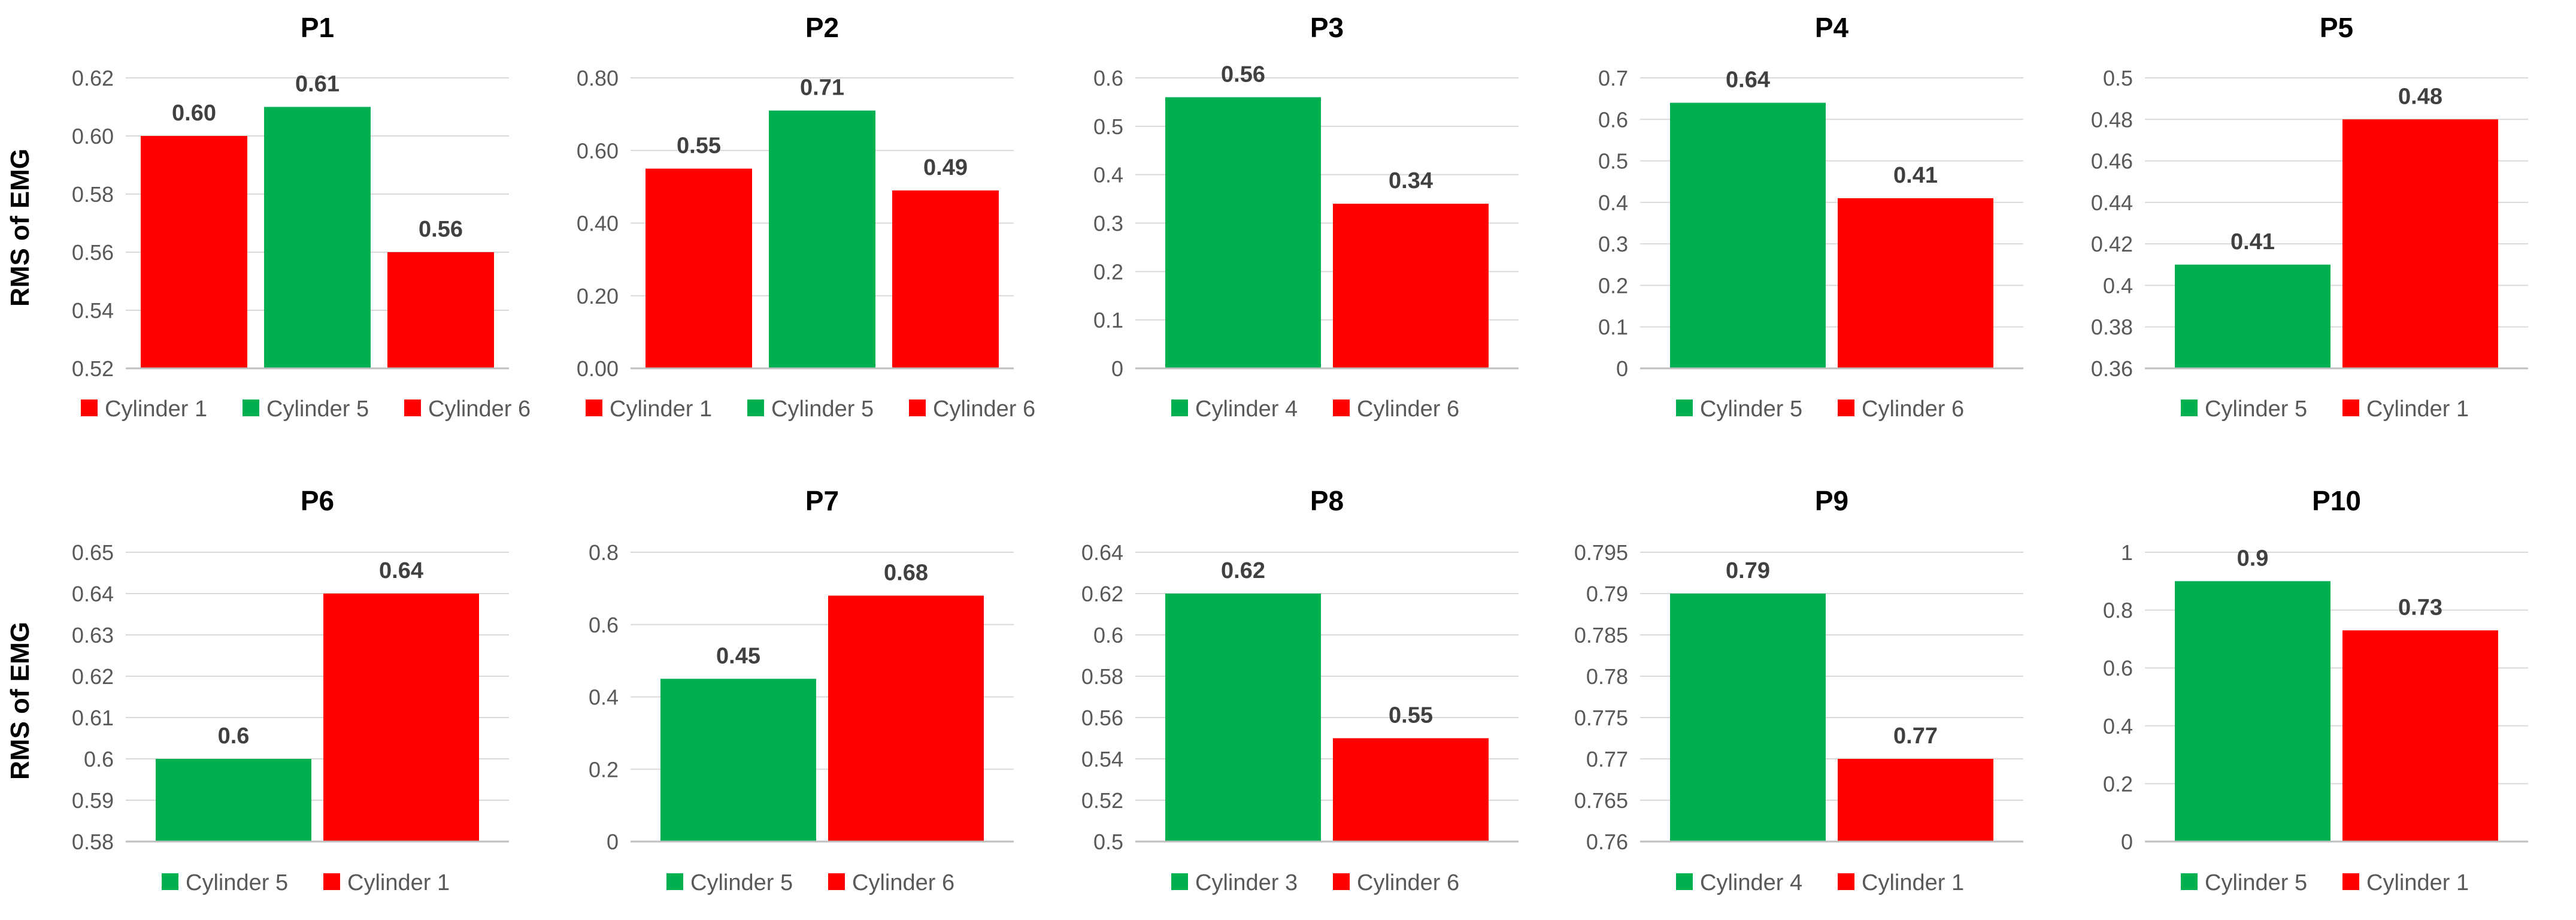  I want to click on y-tick-label: 0.65, so click(93, 552).